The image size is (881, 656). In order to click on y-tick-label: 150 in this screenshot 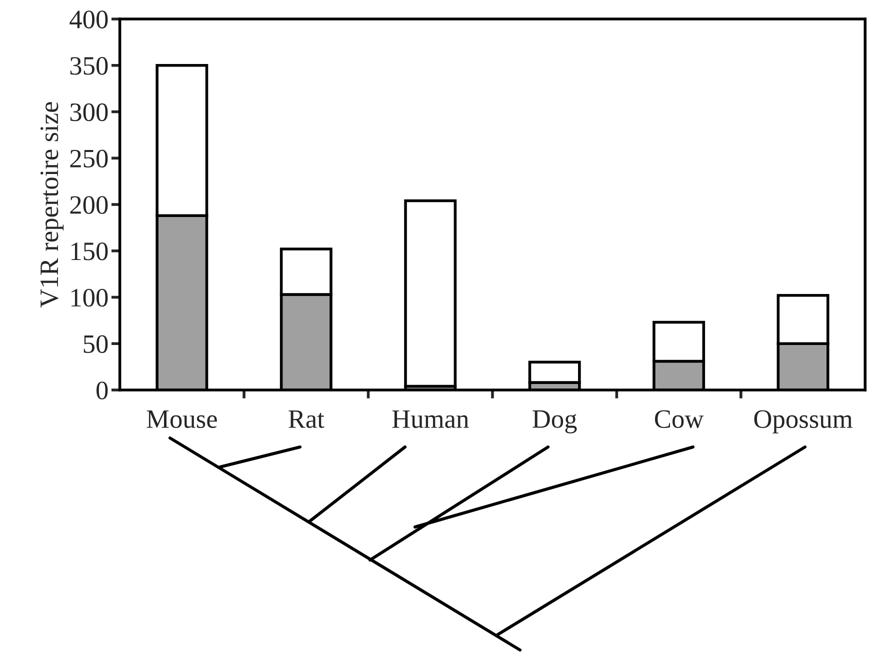, I will do `click(89, 251)`.